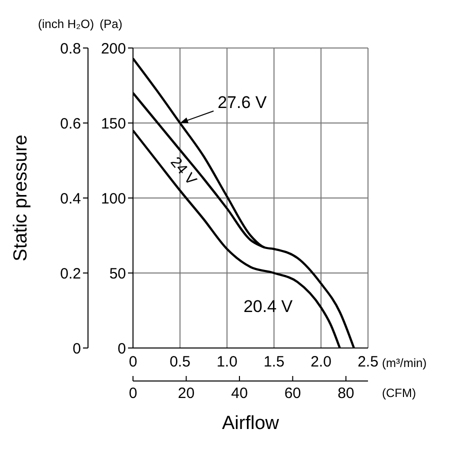 The image size is (450, 450). Describe the element at coordinates (113, 49) in the screenshot. I see `y2-tick-label: 200` at that location.